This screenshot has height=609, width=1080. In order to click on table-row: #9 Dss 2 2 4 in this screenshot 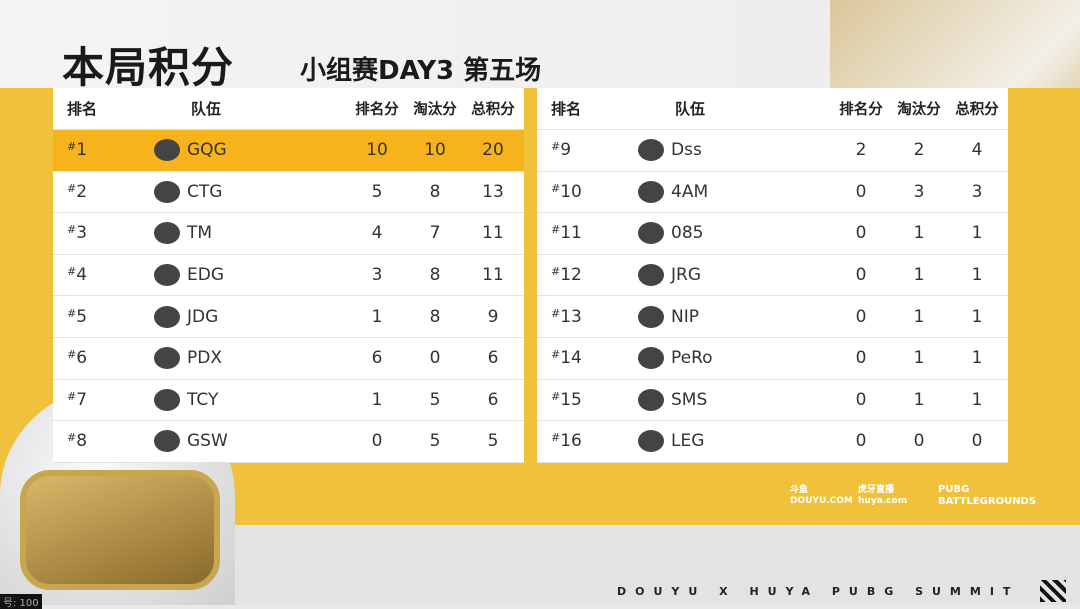, I will do `click(772, 151)`.